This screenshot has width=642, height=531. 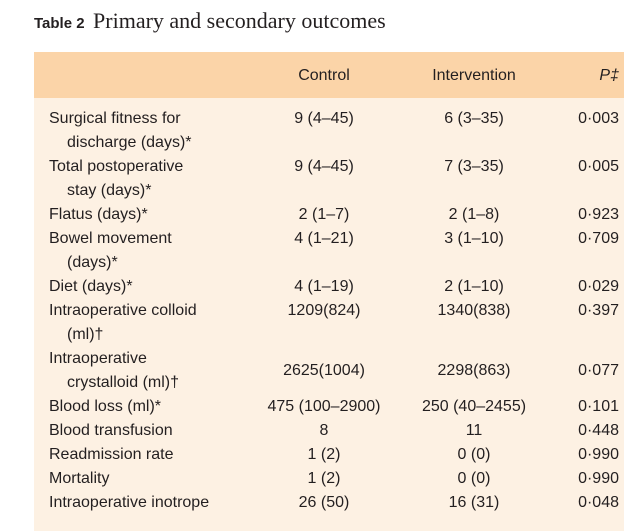 I want to click on intervention-value: 1340(838), so click(x=474, y=310).